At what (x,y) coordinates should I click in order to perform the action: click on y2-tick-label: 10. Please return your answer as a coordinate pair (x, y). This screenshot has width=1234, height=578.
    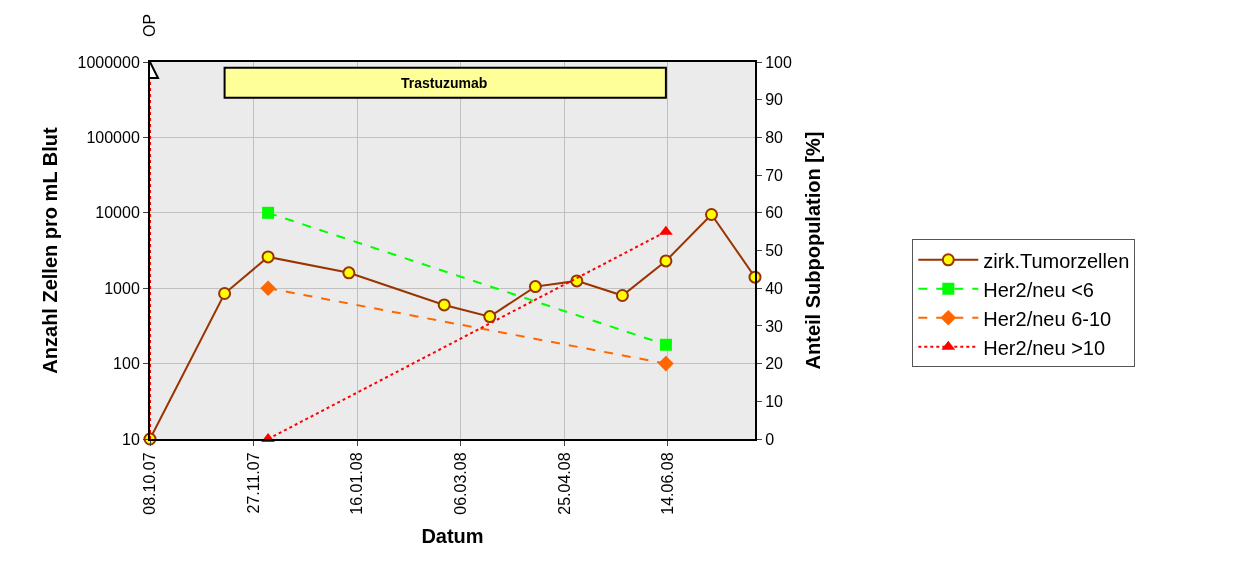
    Looking at the image, I should click on (774, 401).